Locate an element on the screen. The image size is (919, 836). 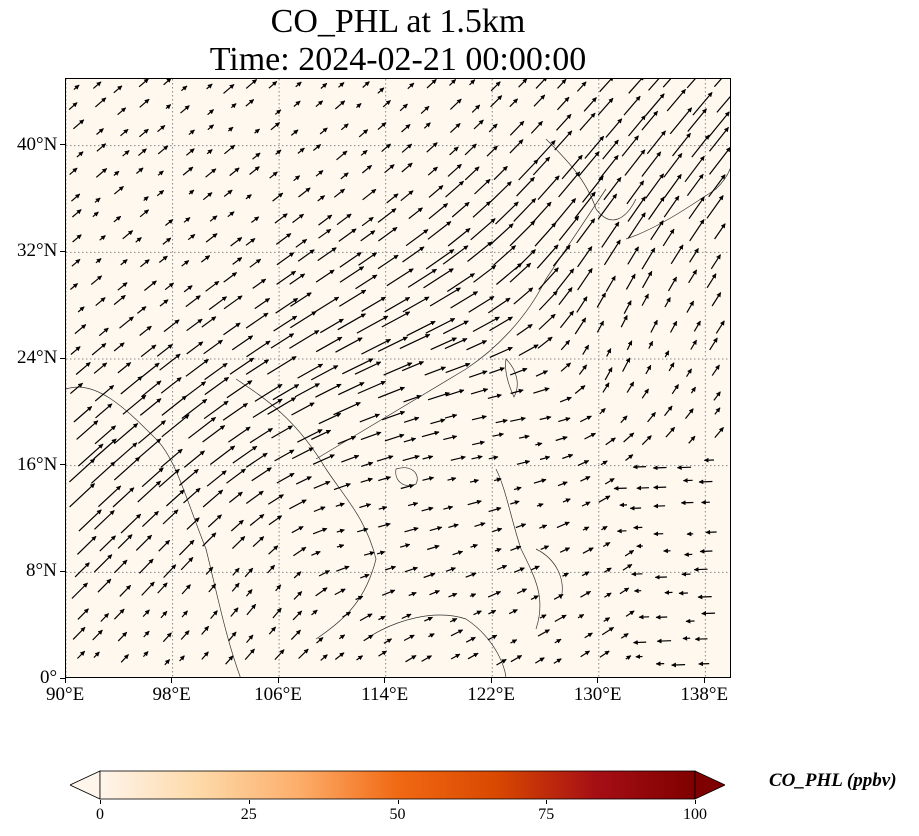
y-tick-label: 16°N is located at coordinates (37, 464).